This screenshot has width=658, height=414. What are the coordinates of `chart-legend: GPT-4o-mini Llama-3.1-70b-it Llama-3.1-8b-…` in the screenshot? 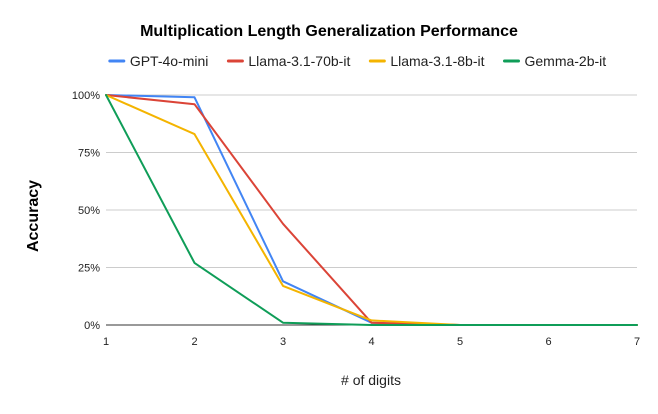 It's located at (357, 61).